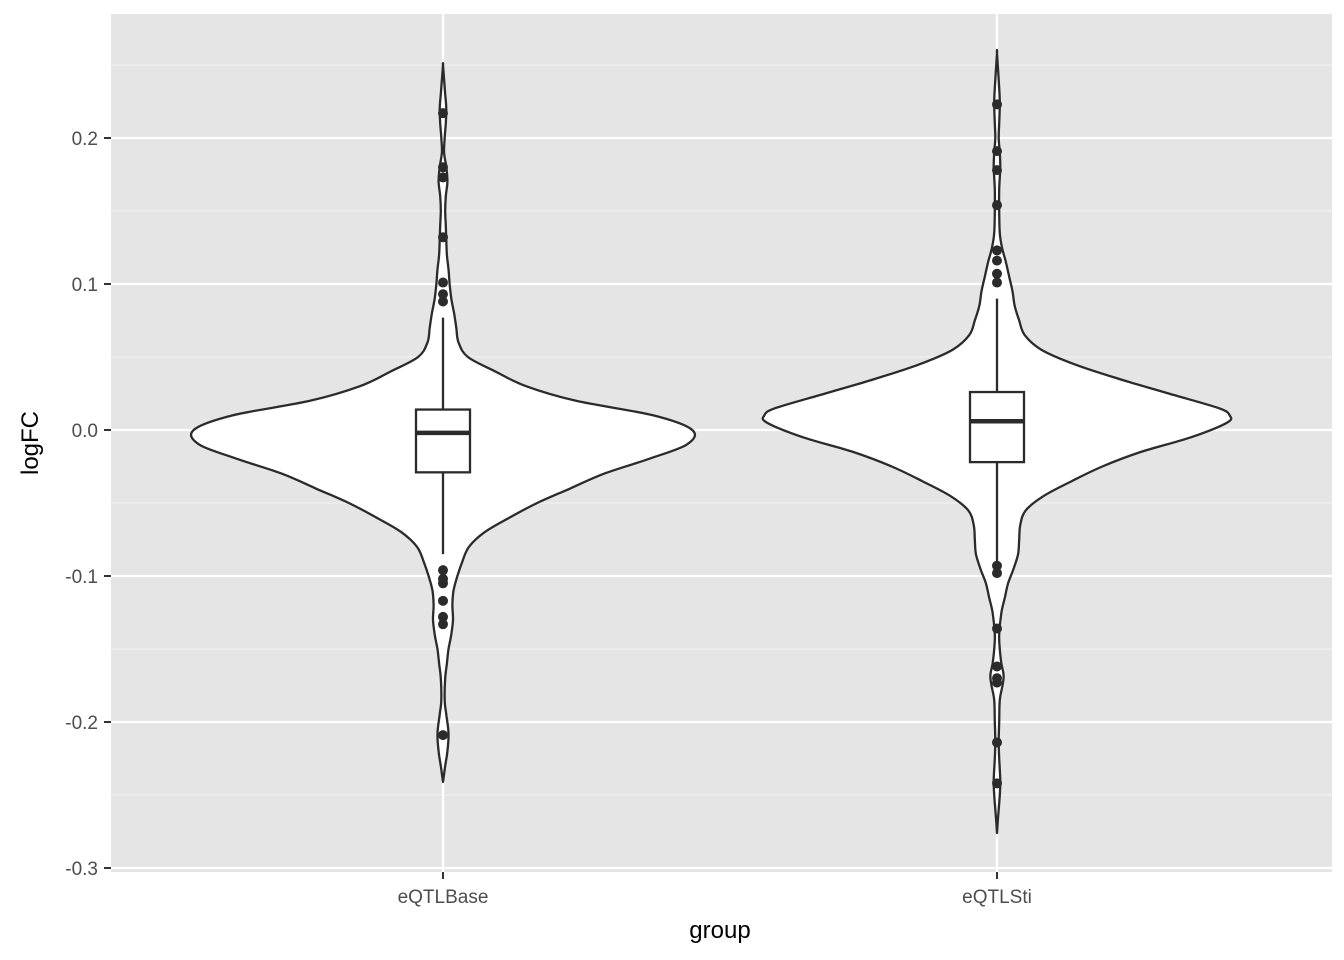 The height and width of the screenshot is (960, 1344). Describe the element at coordinates (30, 443) in the screenshot. I see `y-axis-title: logFC` at that location.